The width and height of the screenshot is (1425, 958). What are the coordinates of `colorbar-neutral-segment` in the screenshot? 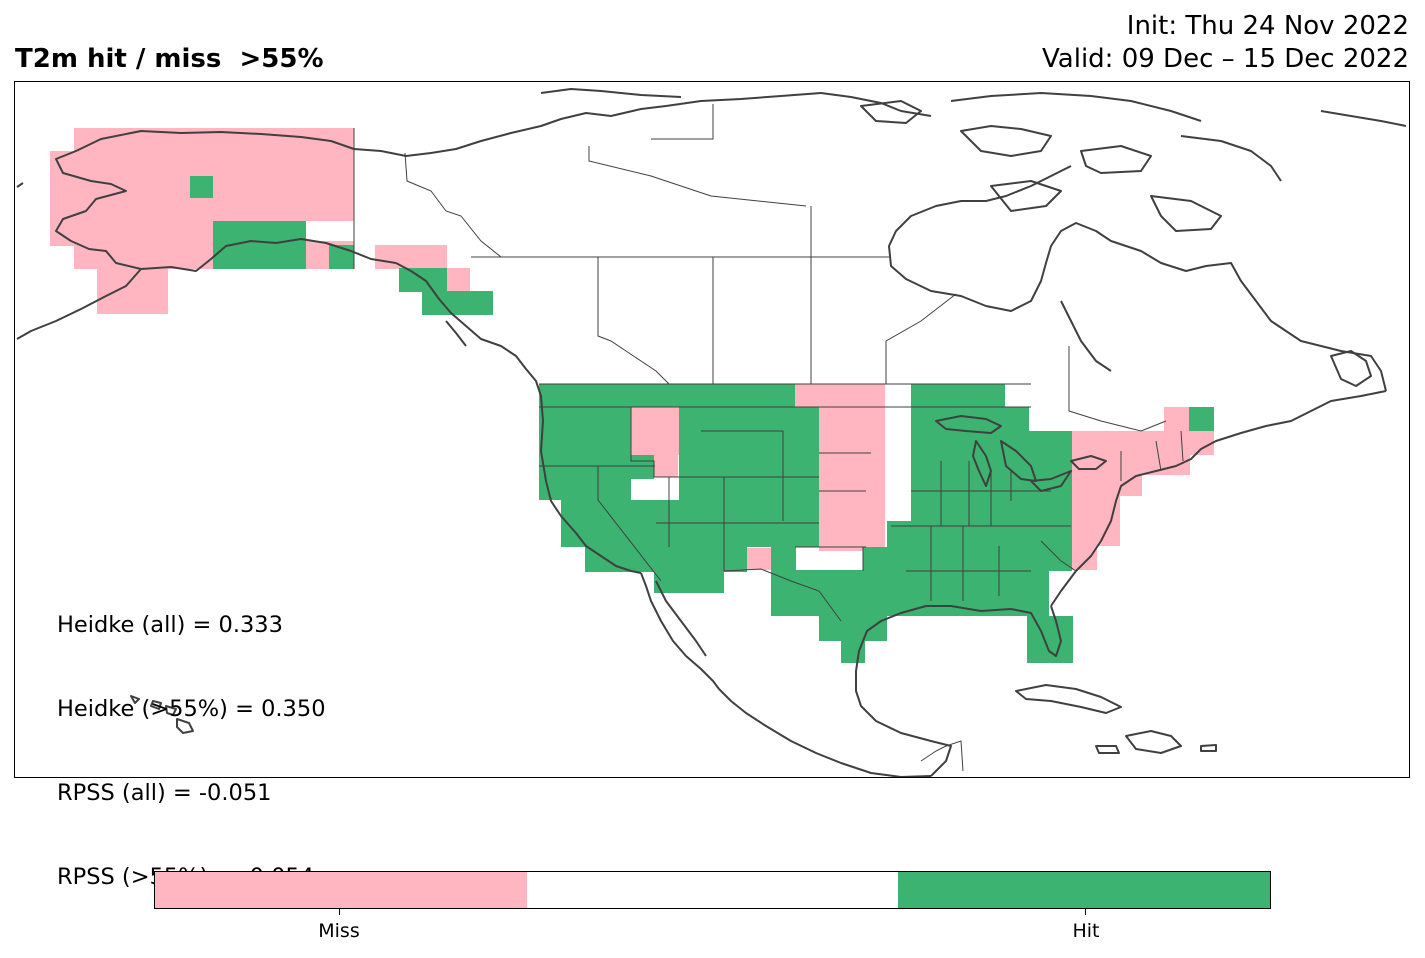 It's located at (712, 890).